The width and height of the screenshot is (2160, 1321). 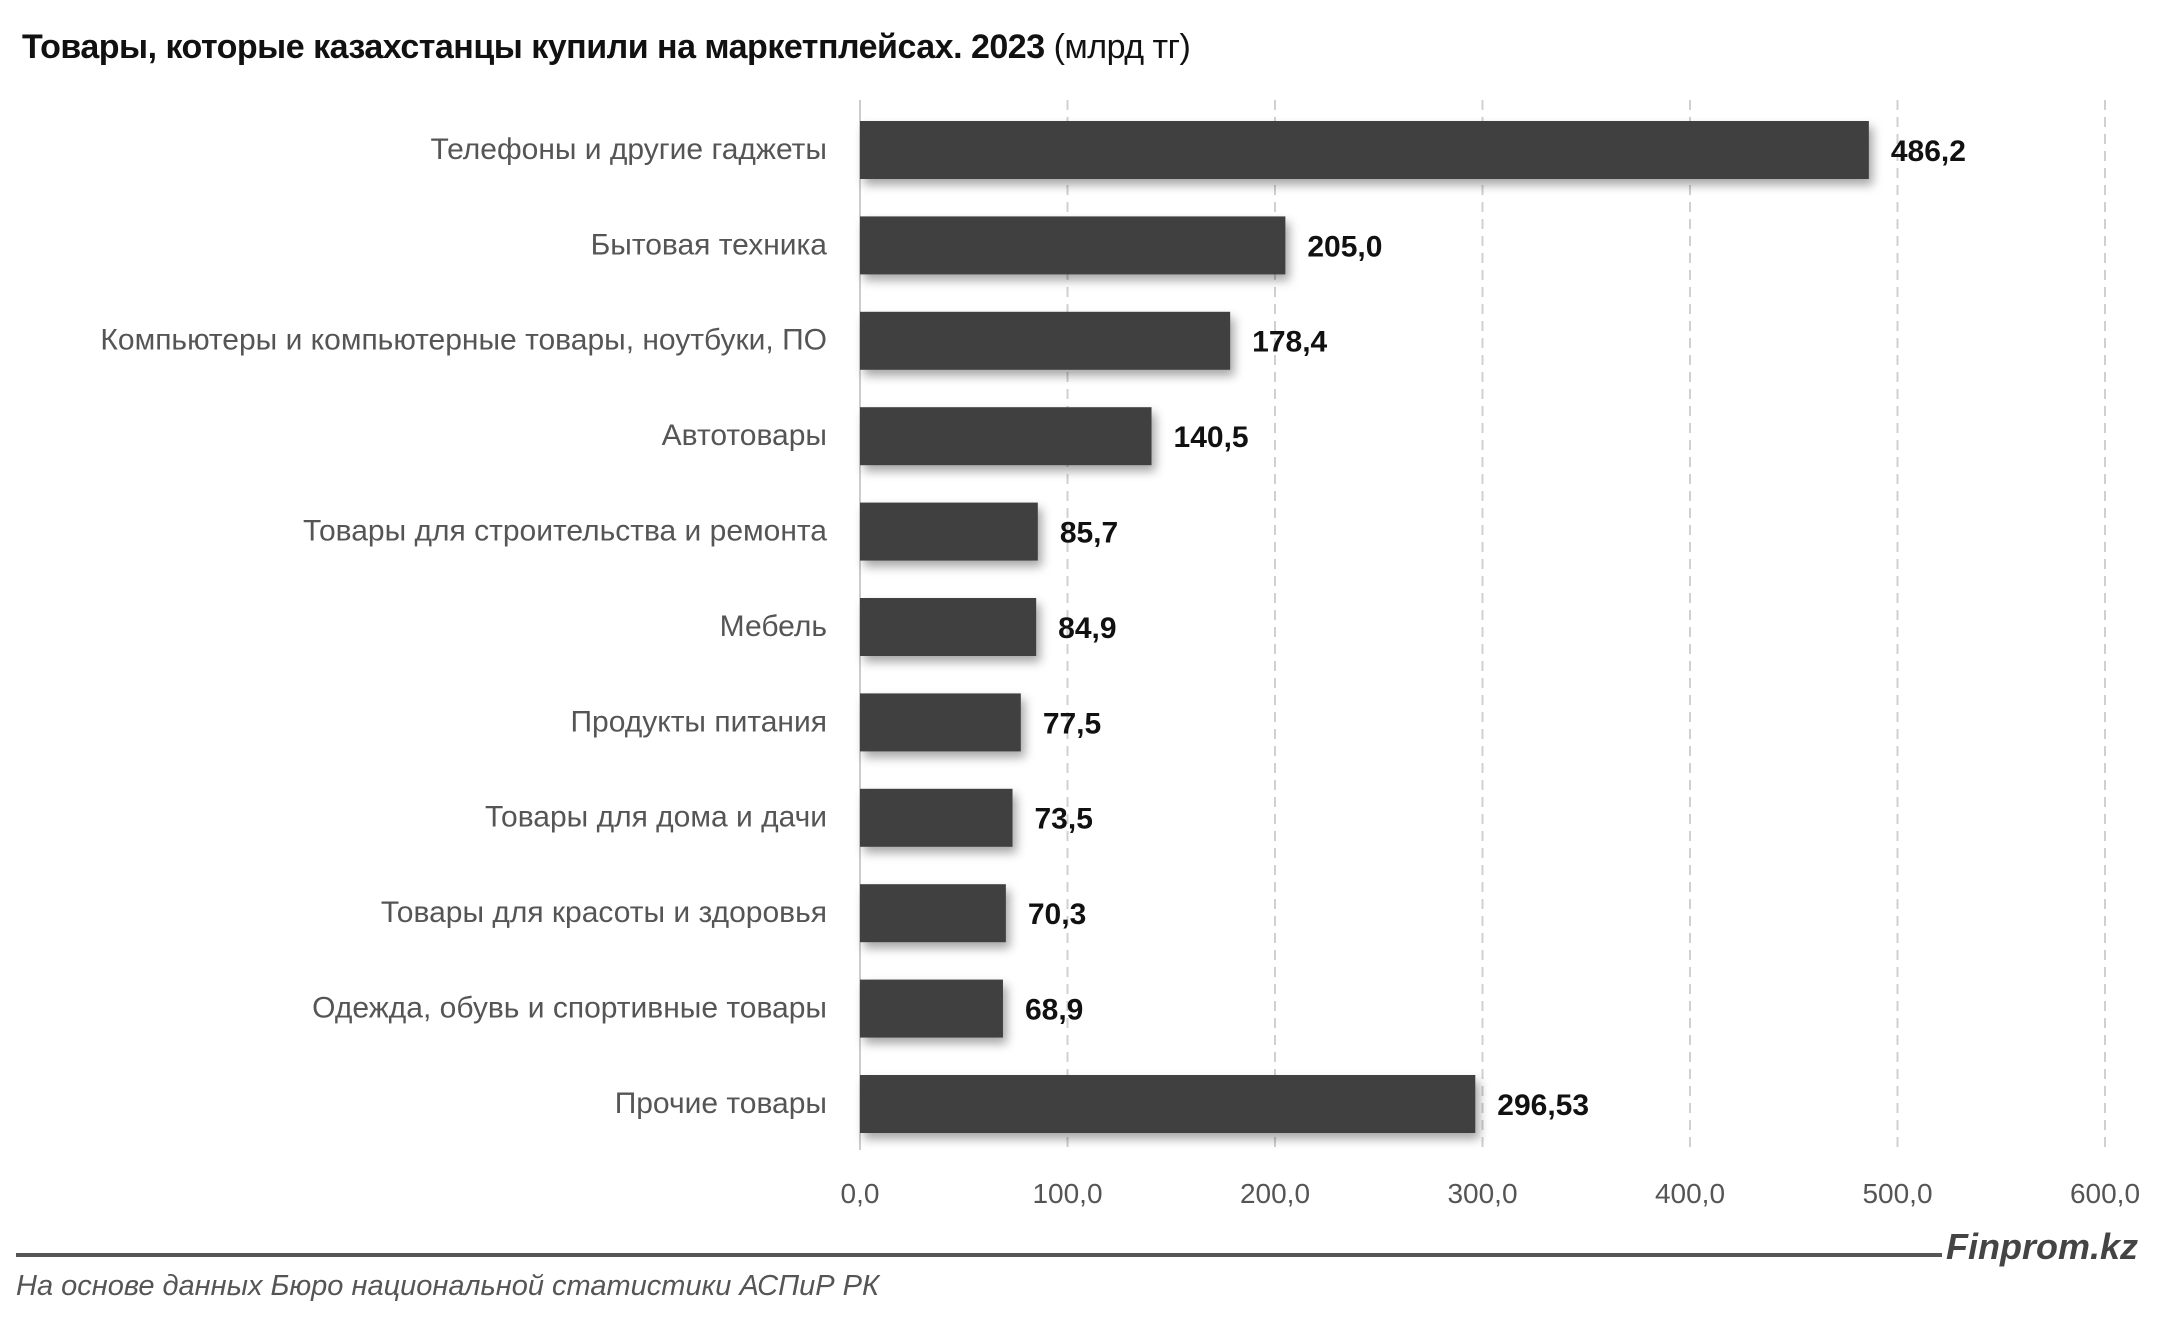 I want to click on value-label: 68,9, so click(x=1054, y=1010).